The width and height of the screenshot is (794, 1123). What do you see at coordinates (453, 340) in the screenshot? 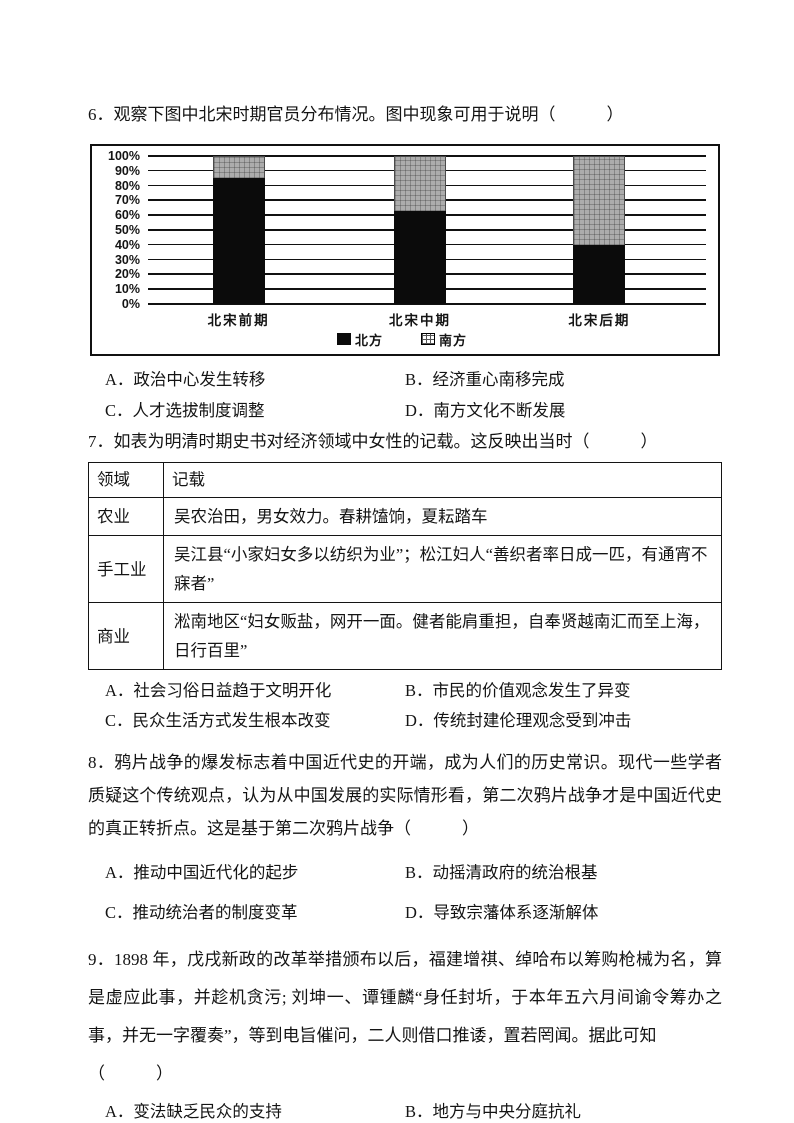
I see `legend-label-south: 南方` at bounding box center [453, 340].